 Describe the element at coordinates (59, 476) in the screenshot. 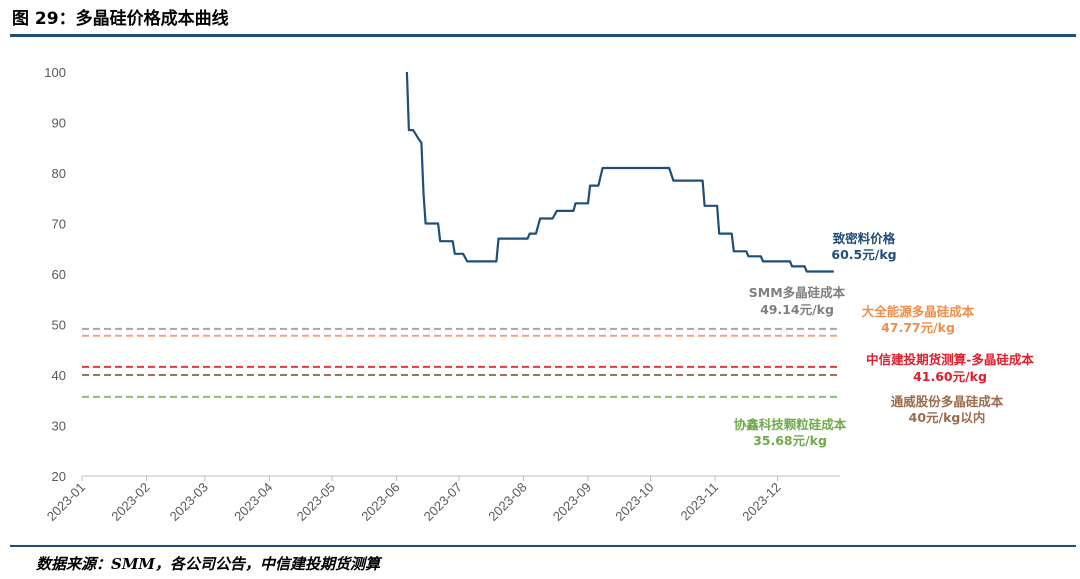

I see `y-tick-label: 20` at that location.